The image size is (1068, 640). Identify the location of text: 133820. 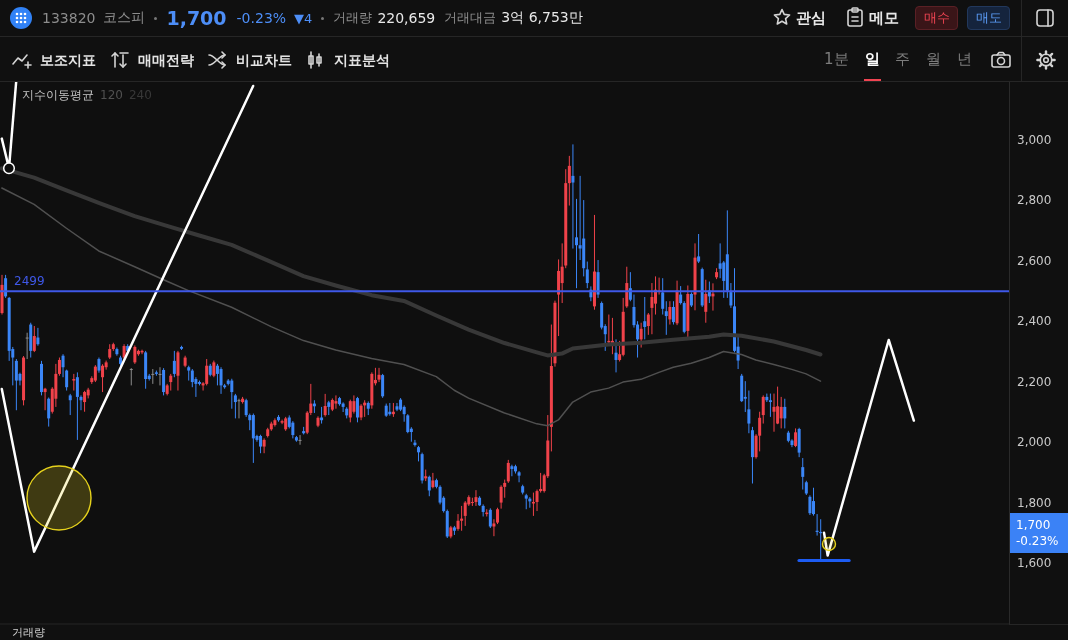
(69, 18).